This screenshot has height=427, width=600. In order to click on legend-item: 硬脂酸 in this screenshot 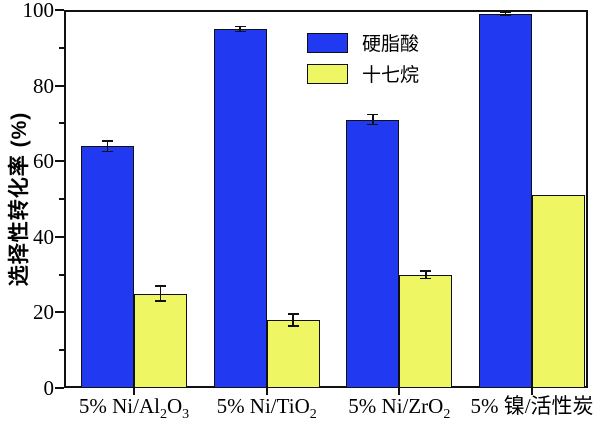, I will do `click(363, 42)`.